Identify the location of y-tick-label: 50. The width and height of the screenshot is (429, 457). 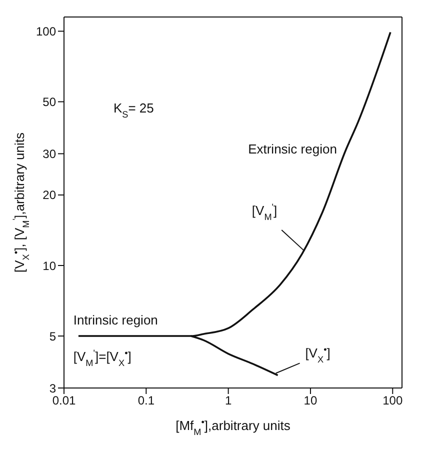
(49, 102).